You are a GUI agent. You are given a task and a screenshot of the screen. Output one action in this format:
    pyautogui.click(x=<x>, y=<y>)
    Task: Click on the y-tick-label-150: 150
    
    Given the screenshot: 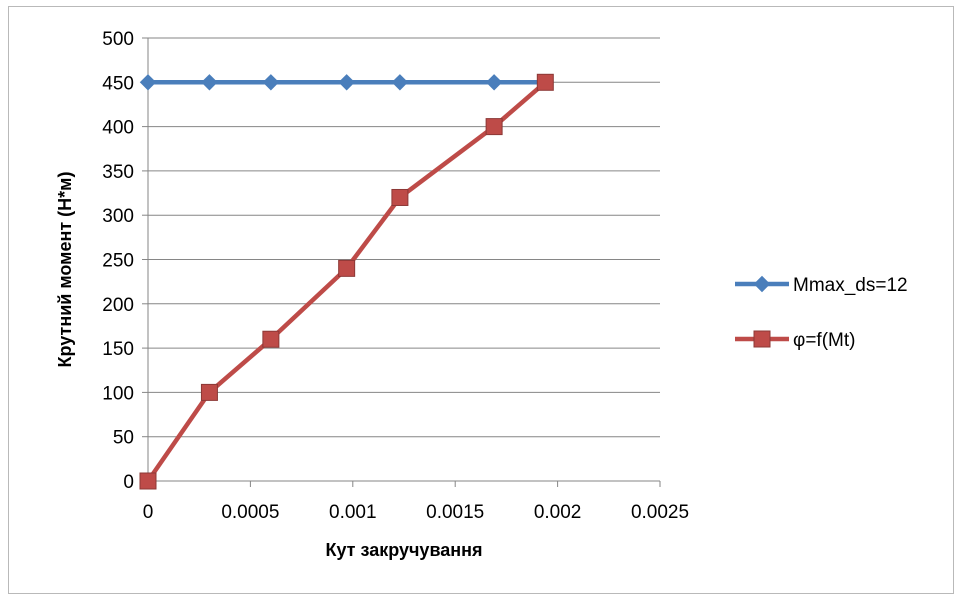 What is the action you would take?
    pyautogui.click(x=118, y=349)
    